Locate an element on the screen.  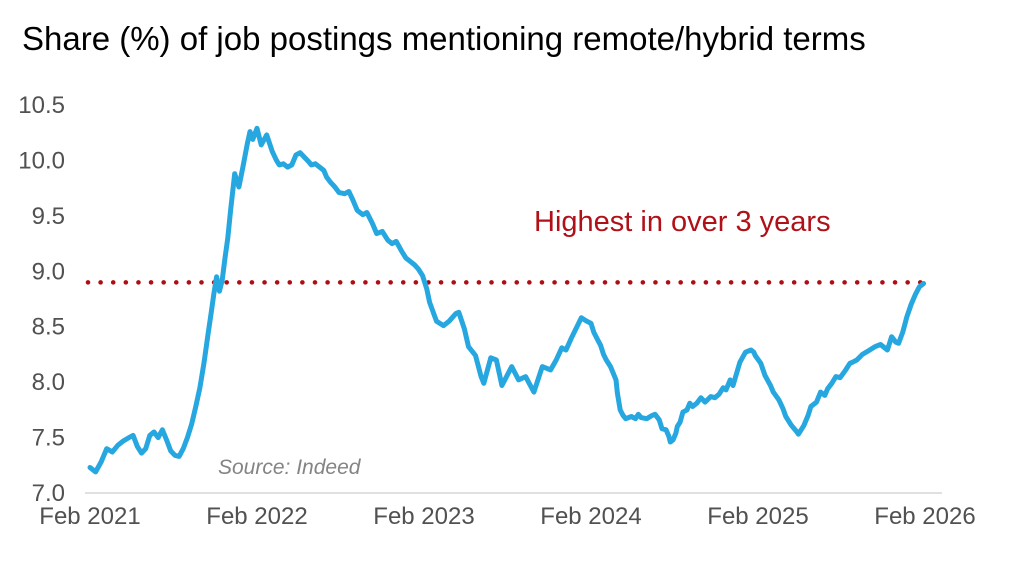
x-tick-label: Feb 2021 is located at coordinates (89, 516).